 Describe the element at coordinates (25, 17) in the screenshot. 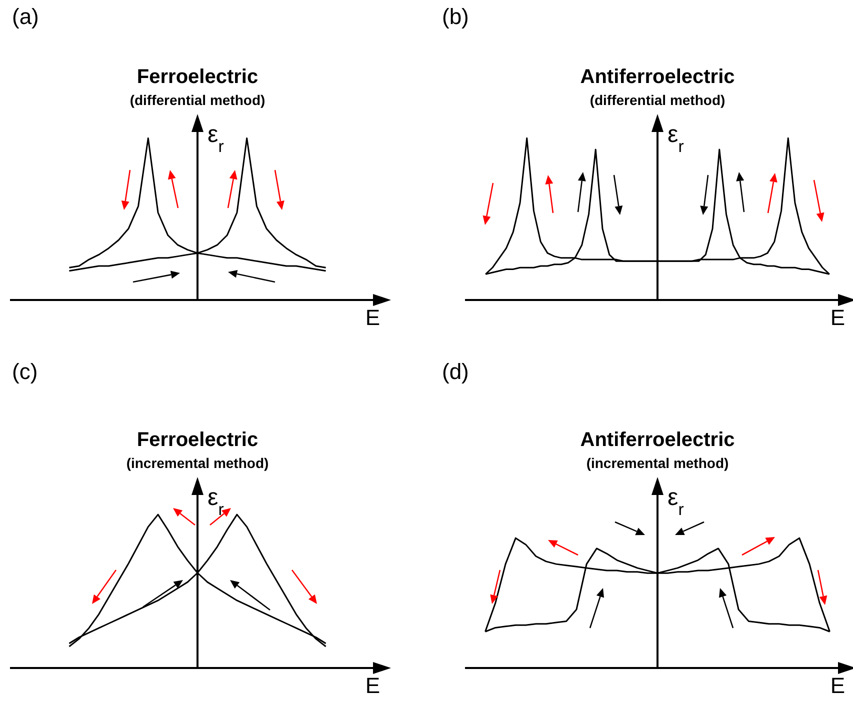

I see `text: (a)` at that location.